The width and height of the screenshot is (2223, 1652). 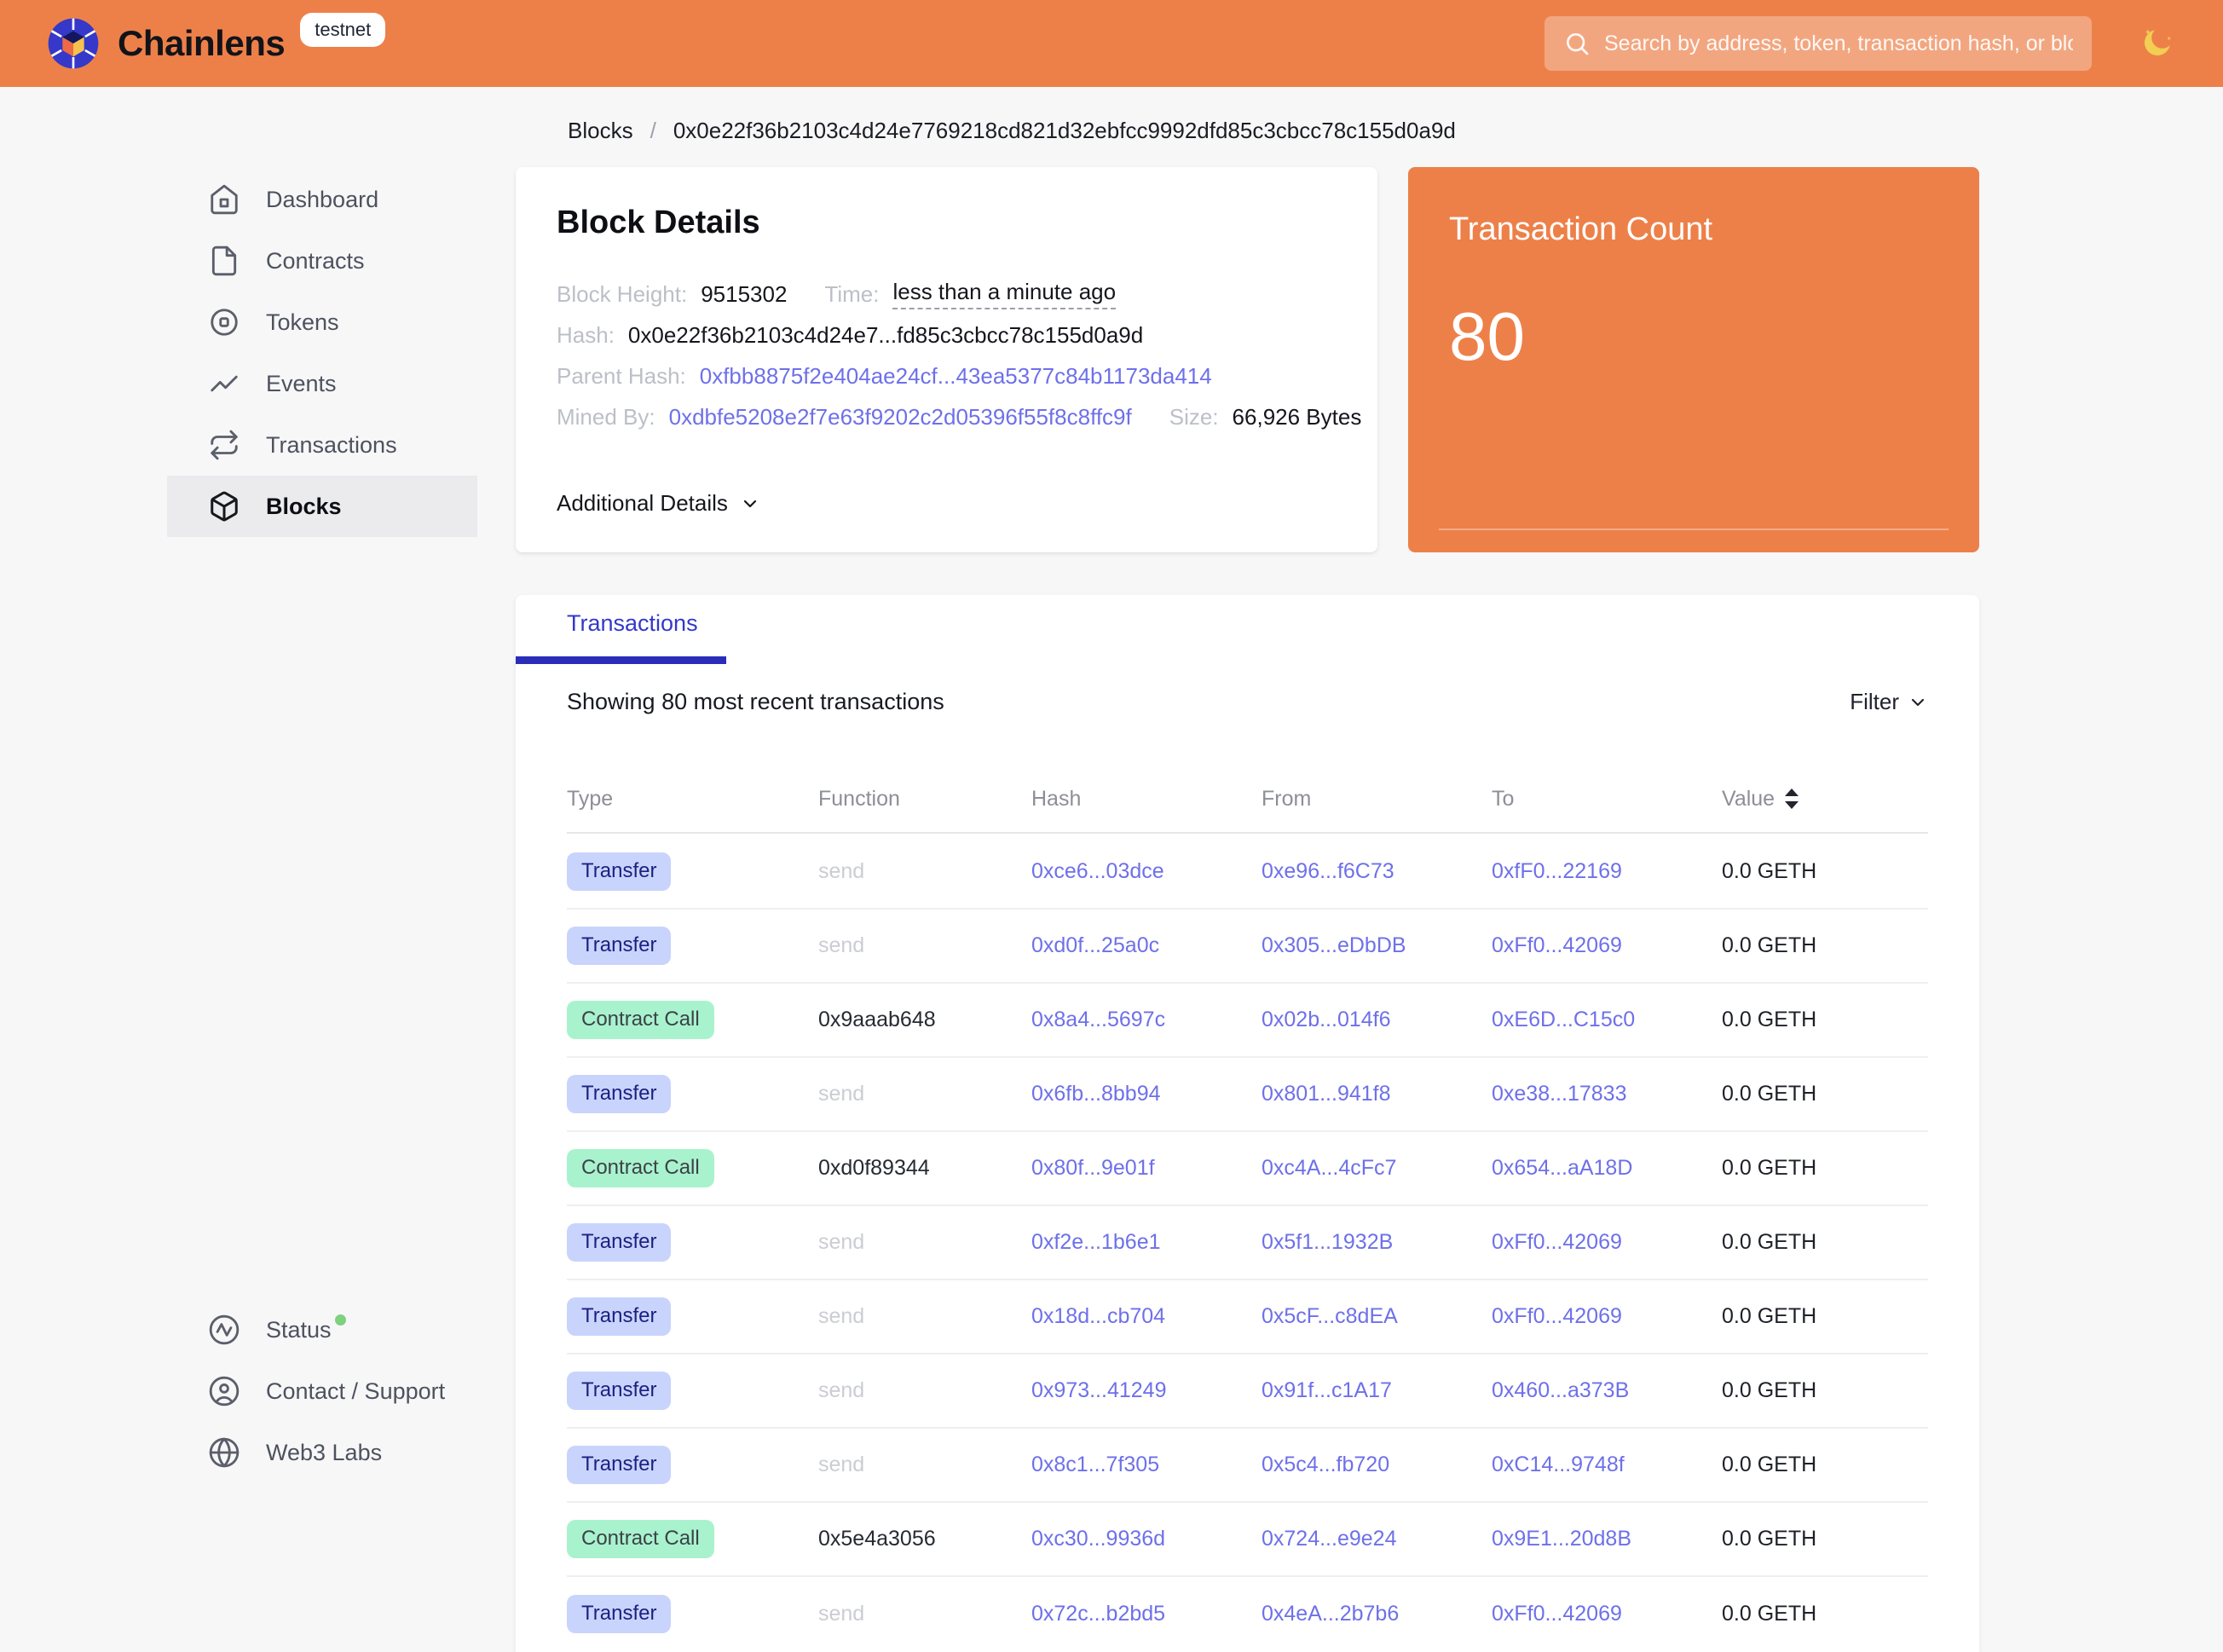 I want to click on sidebar-item-dashboard: Dashboard, so click(x=322, y=199).